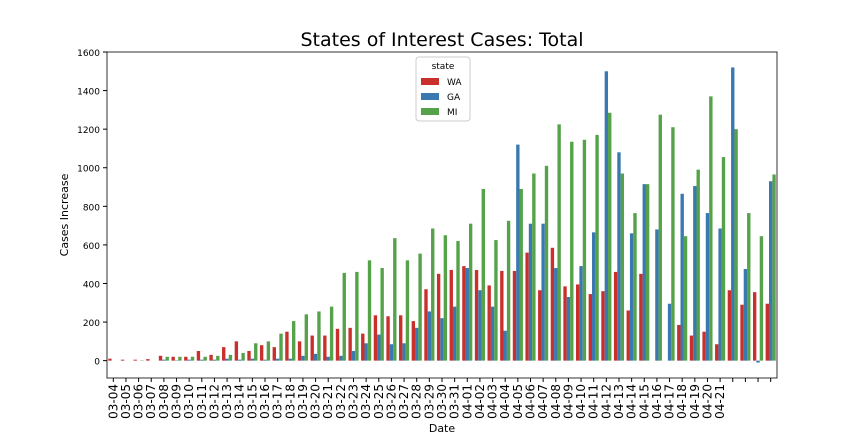  What do you see at coordinates (88, 170) in the screenshot?
I see `y-tick-label: 1000` at bounding box center [88, 170].